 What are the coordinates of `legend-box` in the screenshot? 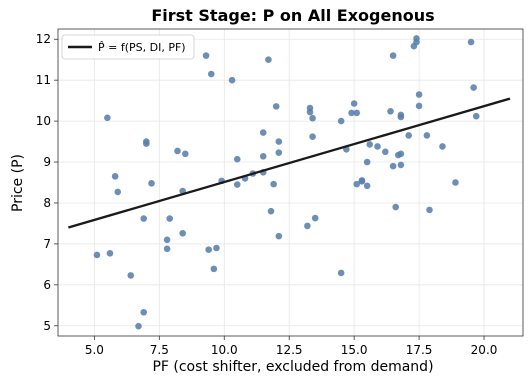 It's located at (128, 47).